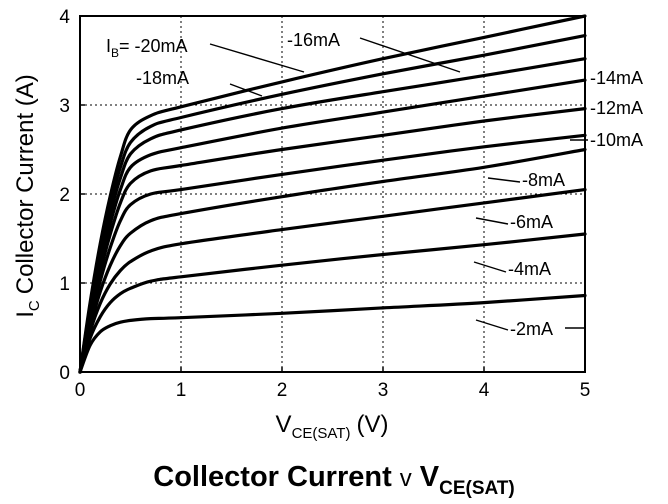  I want to click on y-axis-sub: C, so click(34, 305).